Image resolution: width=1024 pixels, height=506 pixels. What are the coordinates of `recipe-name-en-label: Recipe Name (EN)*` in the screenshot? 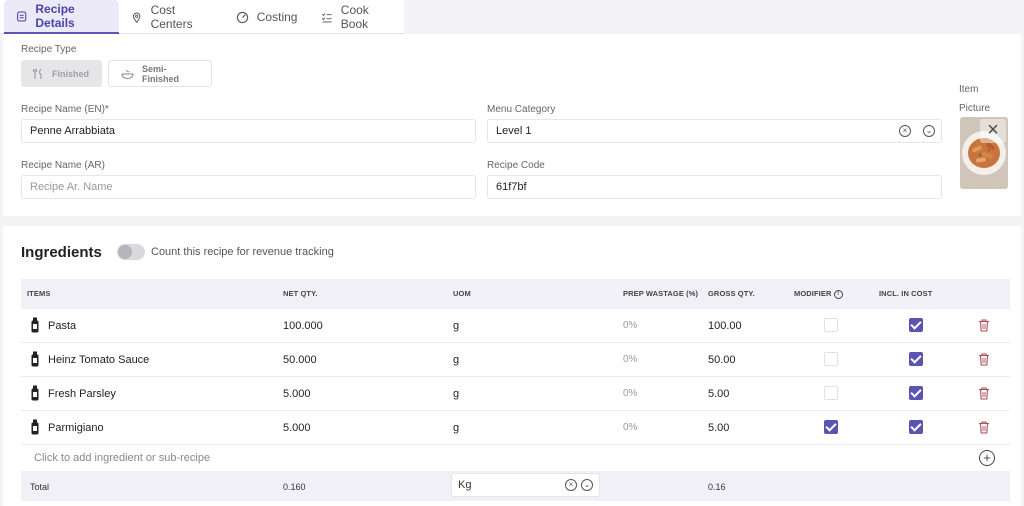 It's located at (65, 109).